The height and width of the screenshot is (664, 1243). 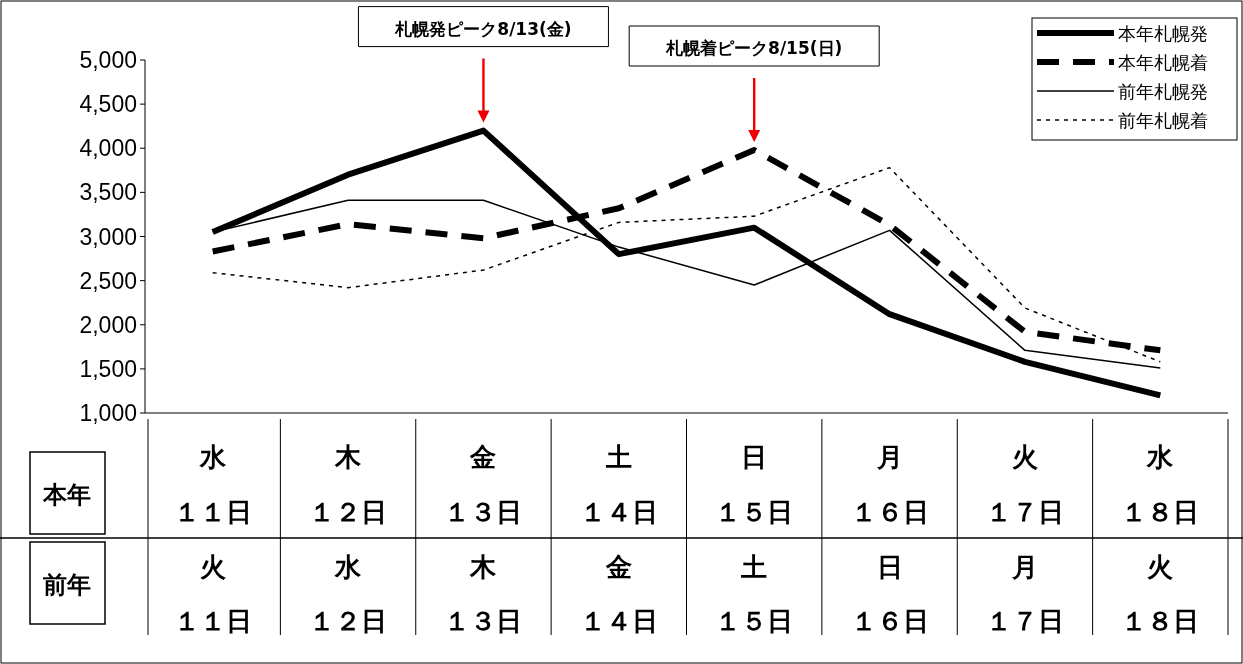 I want to click on y-tick-label: 1,500, so click(x=108, y=368).